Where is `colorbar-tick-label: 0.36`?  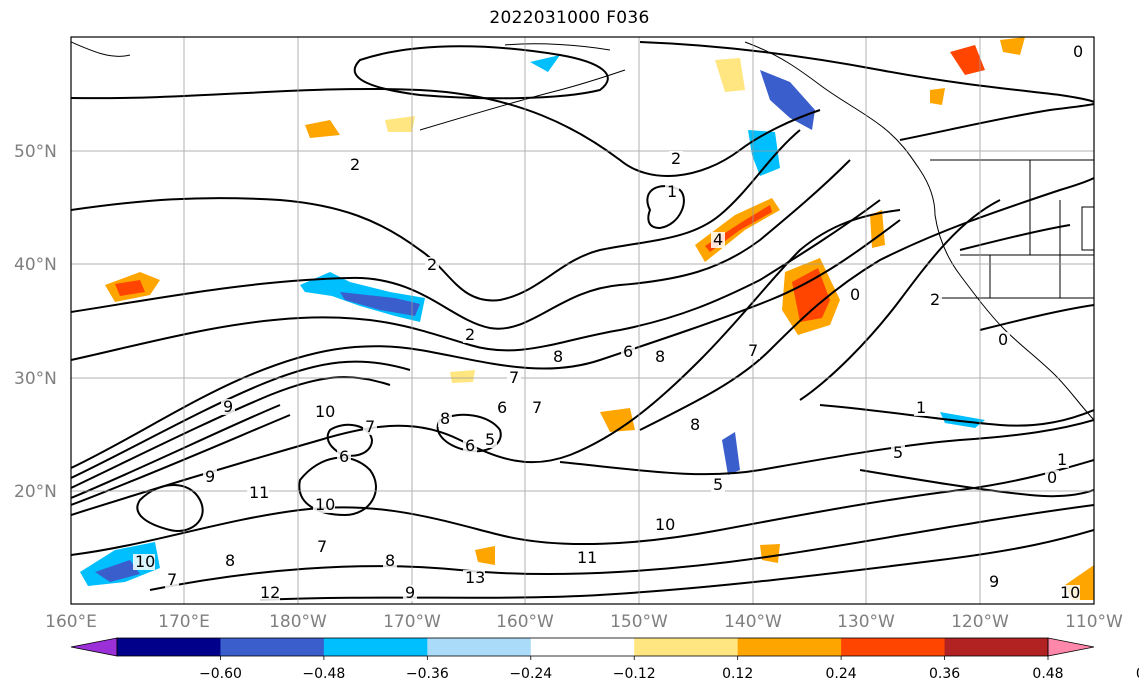
colorbar-tick-label: 0.36 is located at coordinates (944, 674).